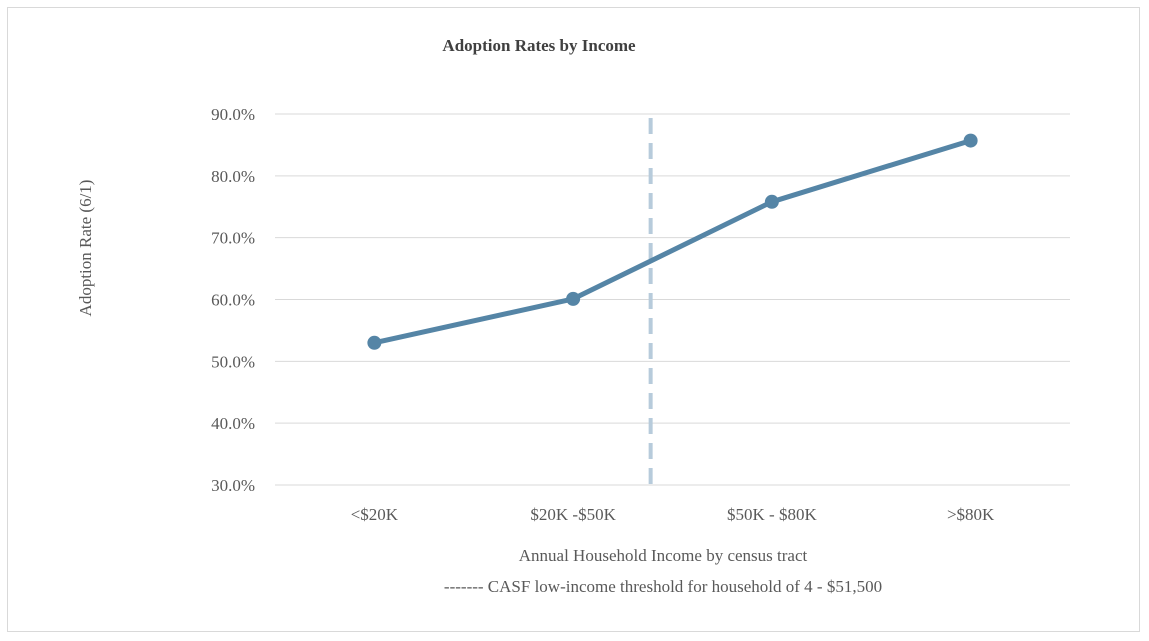 This screenshot has height=641, width=1149. What do you see at coordinates (663, 555) in the screenshot?
I see `x-axis-title: Annual Household Income by census tract` at bounding box center [663, 555].